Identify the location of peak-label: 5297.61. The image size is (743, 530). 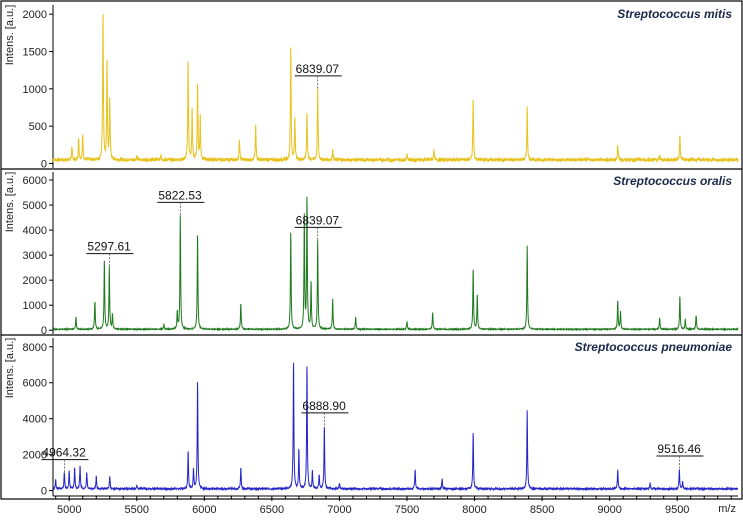
(110, 253).